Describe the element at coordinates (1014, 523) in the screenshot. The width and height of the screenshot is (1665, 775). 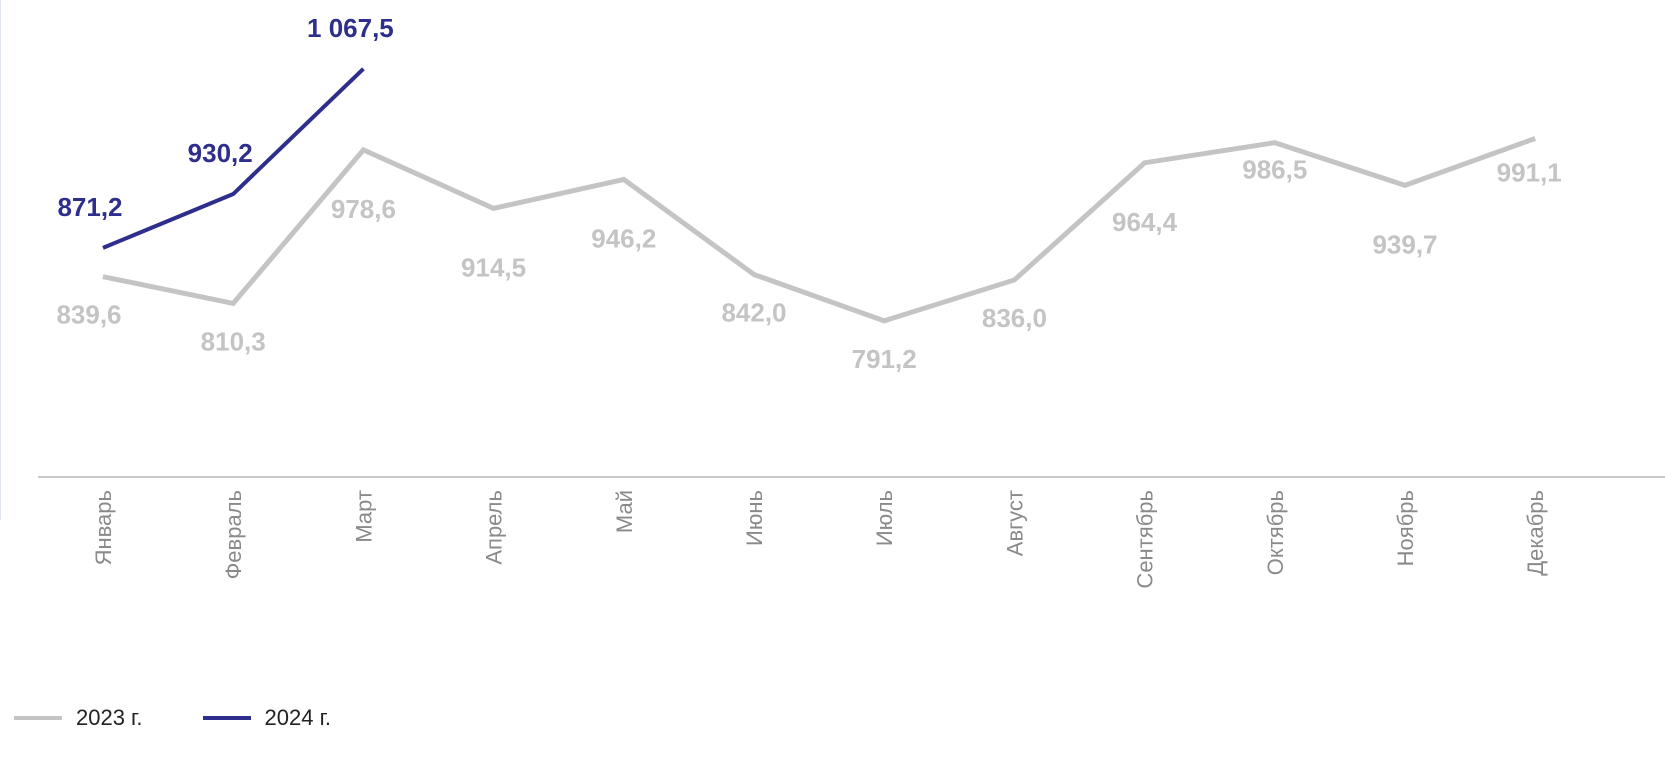
I see `x-tick-label: Август` at that location.